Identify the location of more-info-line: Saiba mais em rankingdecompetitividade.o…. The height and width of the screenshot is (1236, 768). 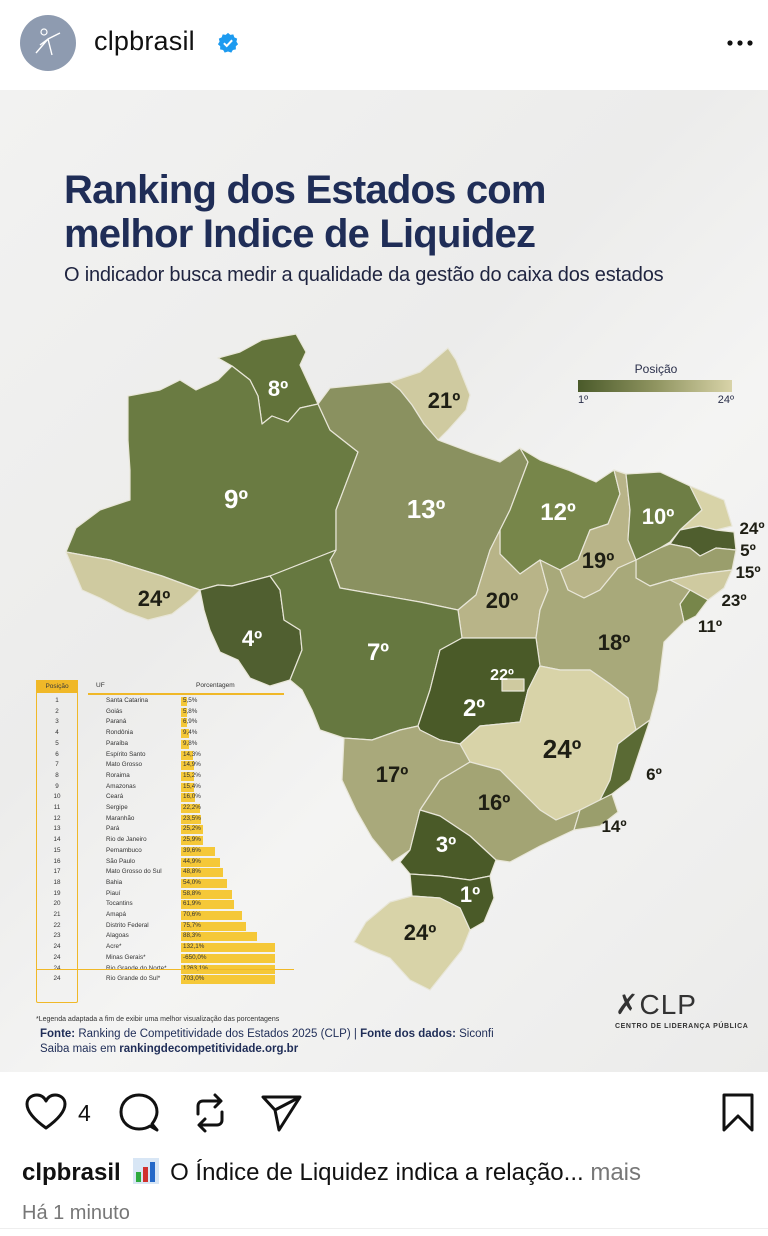
(169, 1049).